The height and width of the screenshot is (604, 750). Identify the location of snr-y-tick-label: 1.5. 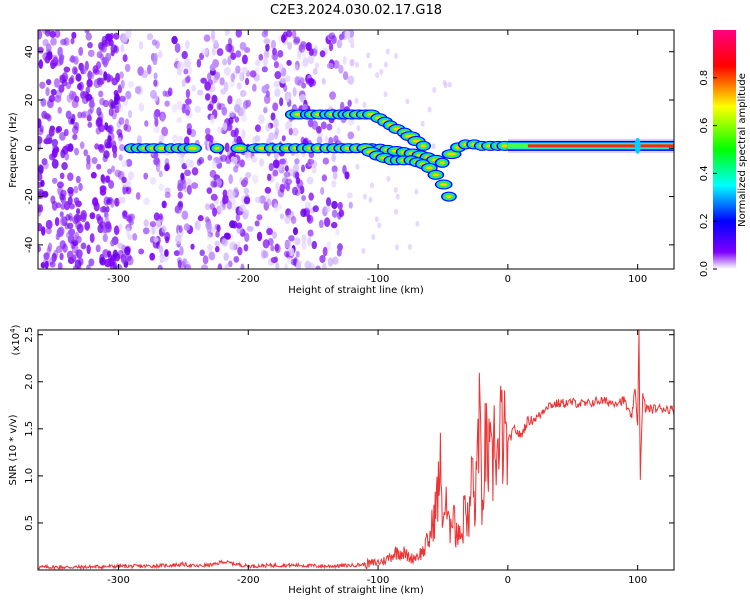
(29, 429).